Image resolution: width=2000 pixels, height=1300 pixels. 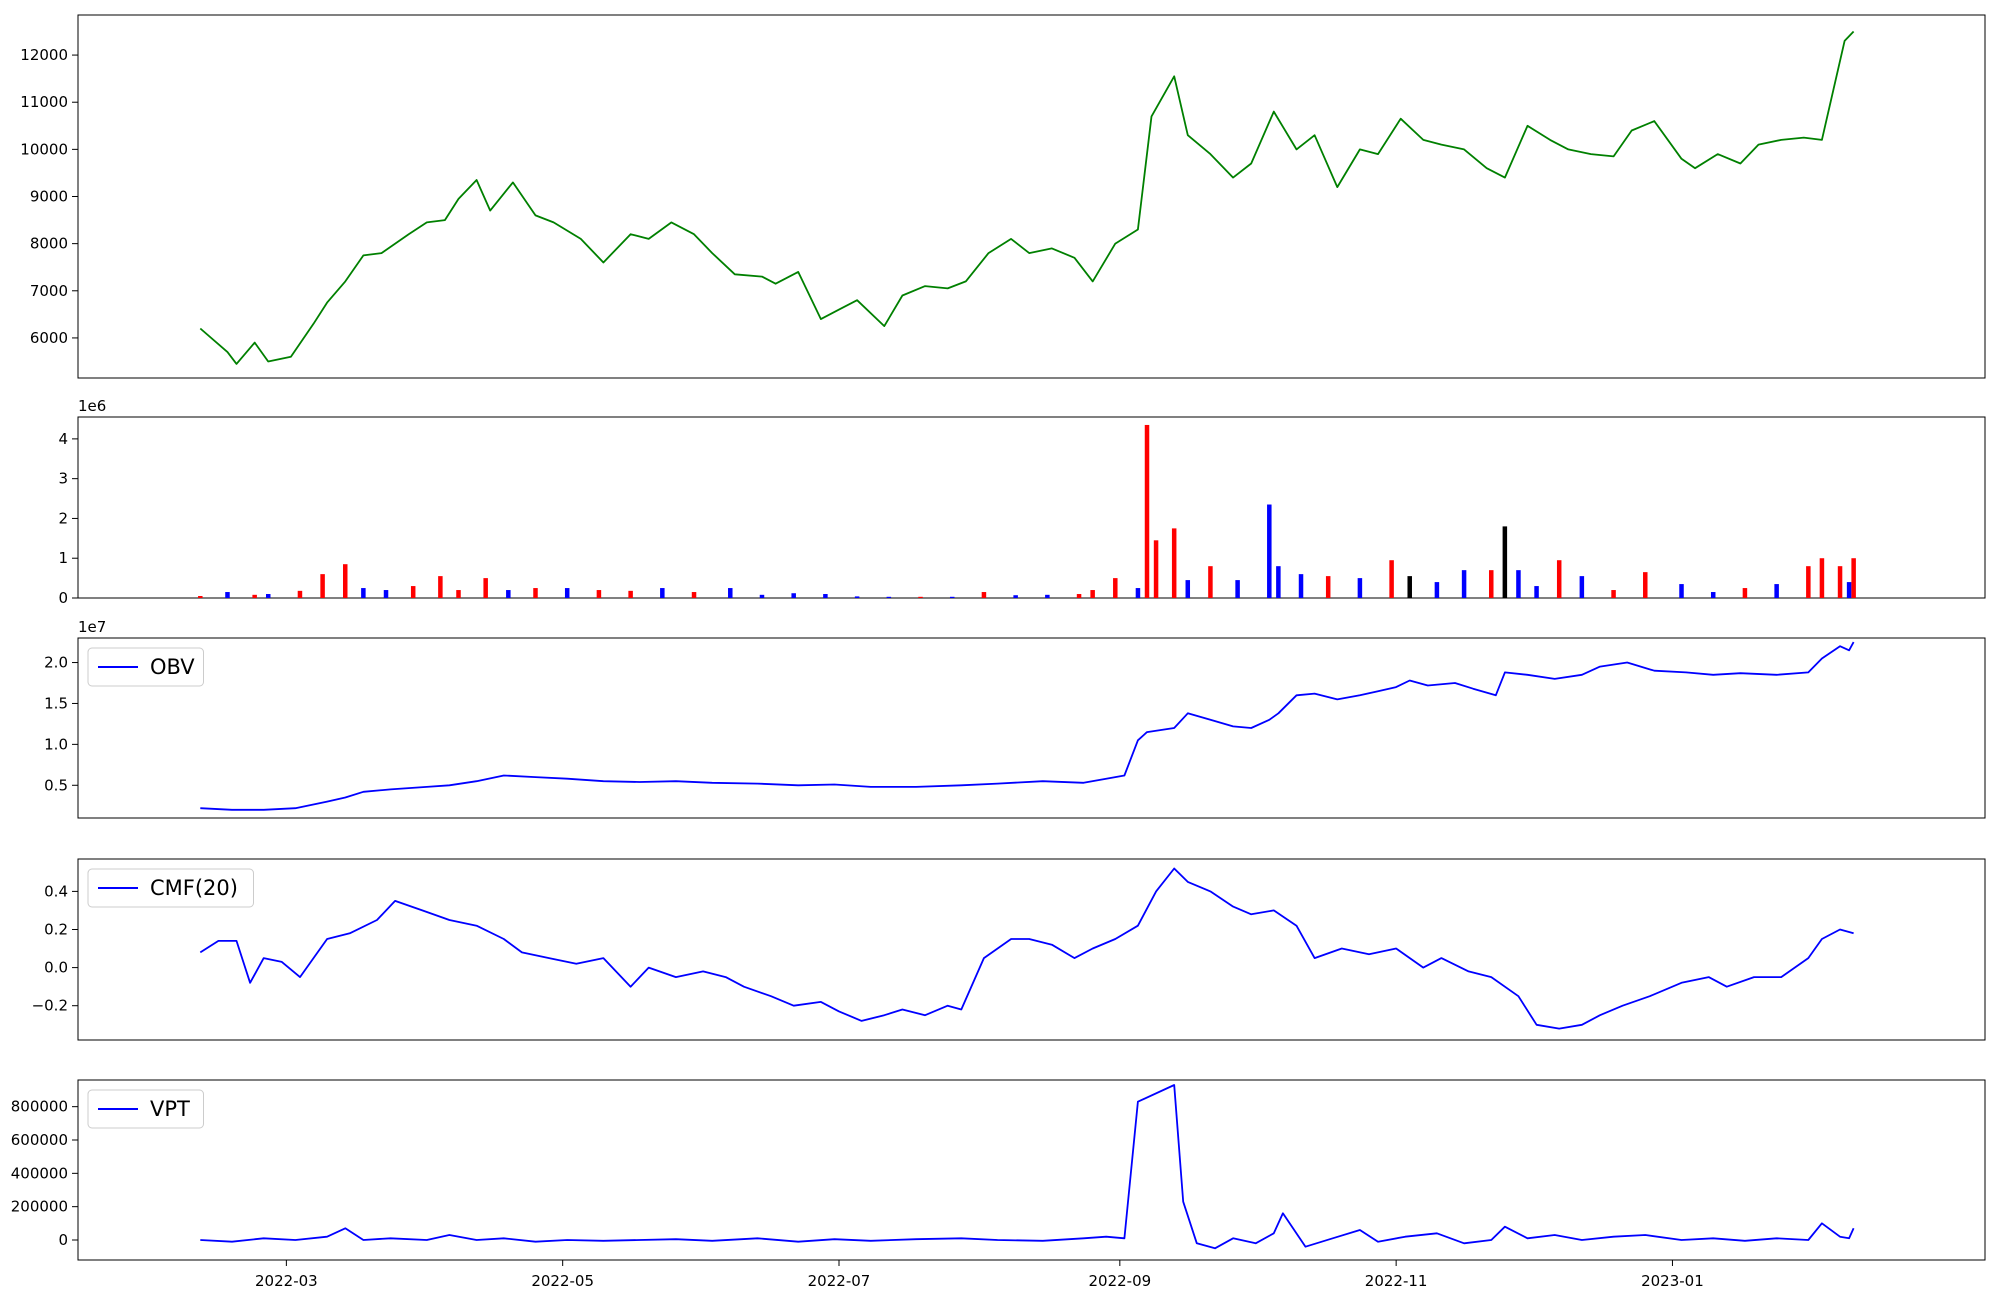 I want to click on obv-y-tick-label: 0.5, so click(x=56, y=785).